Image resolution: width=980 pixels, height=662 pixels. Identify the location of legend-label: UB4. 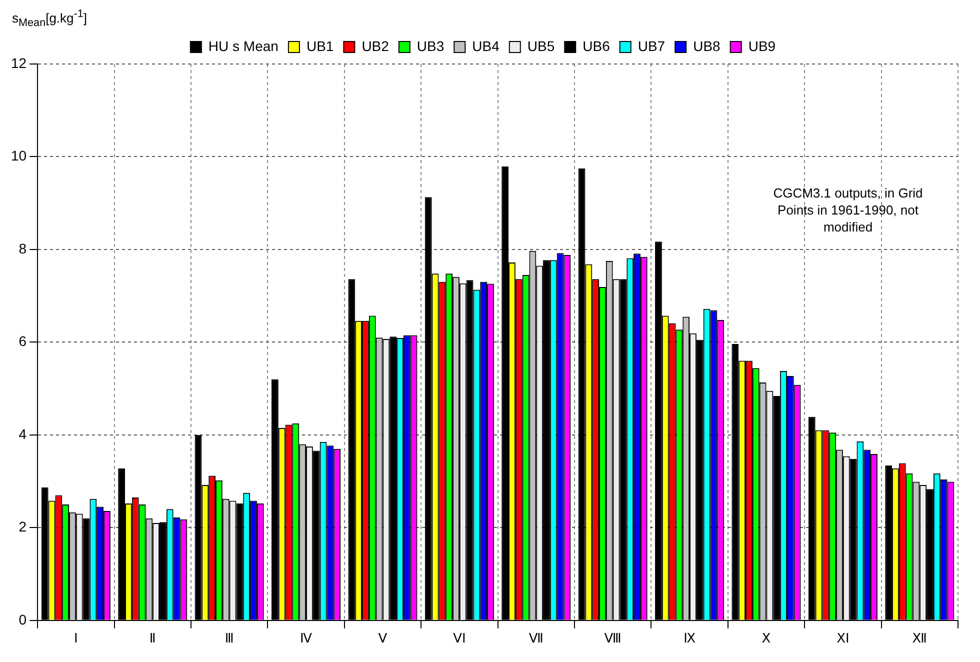
(486, 46).